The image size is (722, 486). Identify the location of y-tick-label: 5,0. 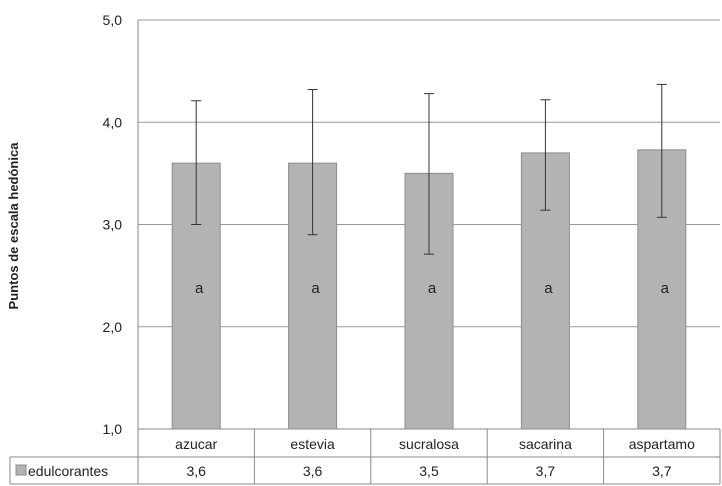
(113, 20).